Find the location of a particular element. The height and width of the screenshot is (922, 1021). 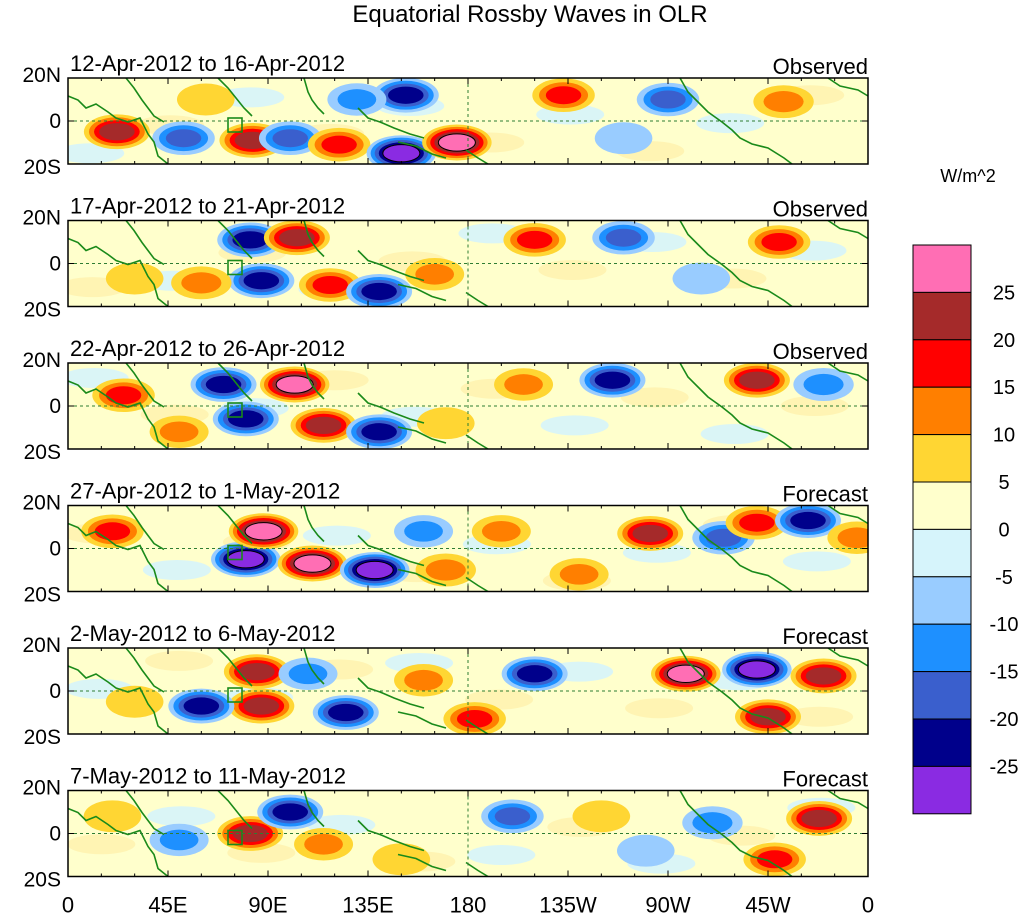

coastlines is located at coordinates (468, 263).